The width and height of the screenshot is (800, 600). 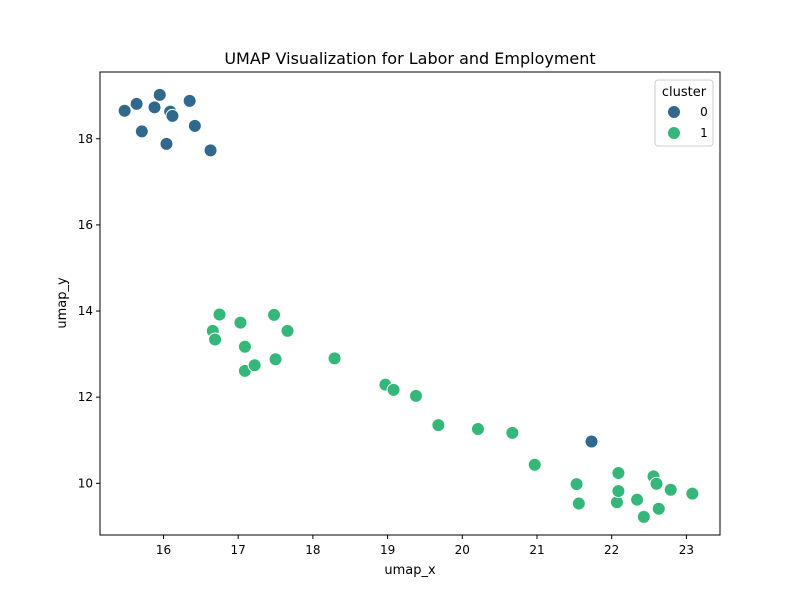 What do you see at coordinates (611, 550) in the screenshot?
I see `x-tick-label: 22` at bounding box center [611, 550].